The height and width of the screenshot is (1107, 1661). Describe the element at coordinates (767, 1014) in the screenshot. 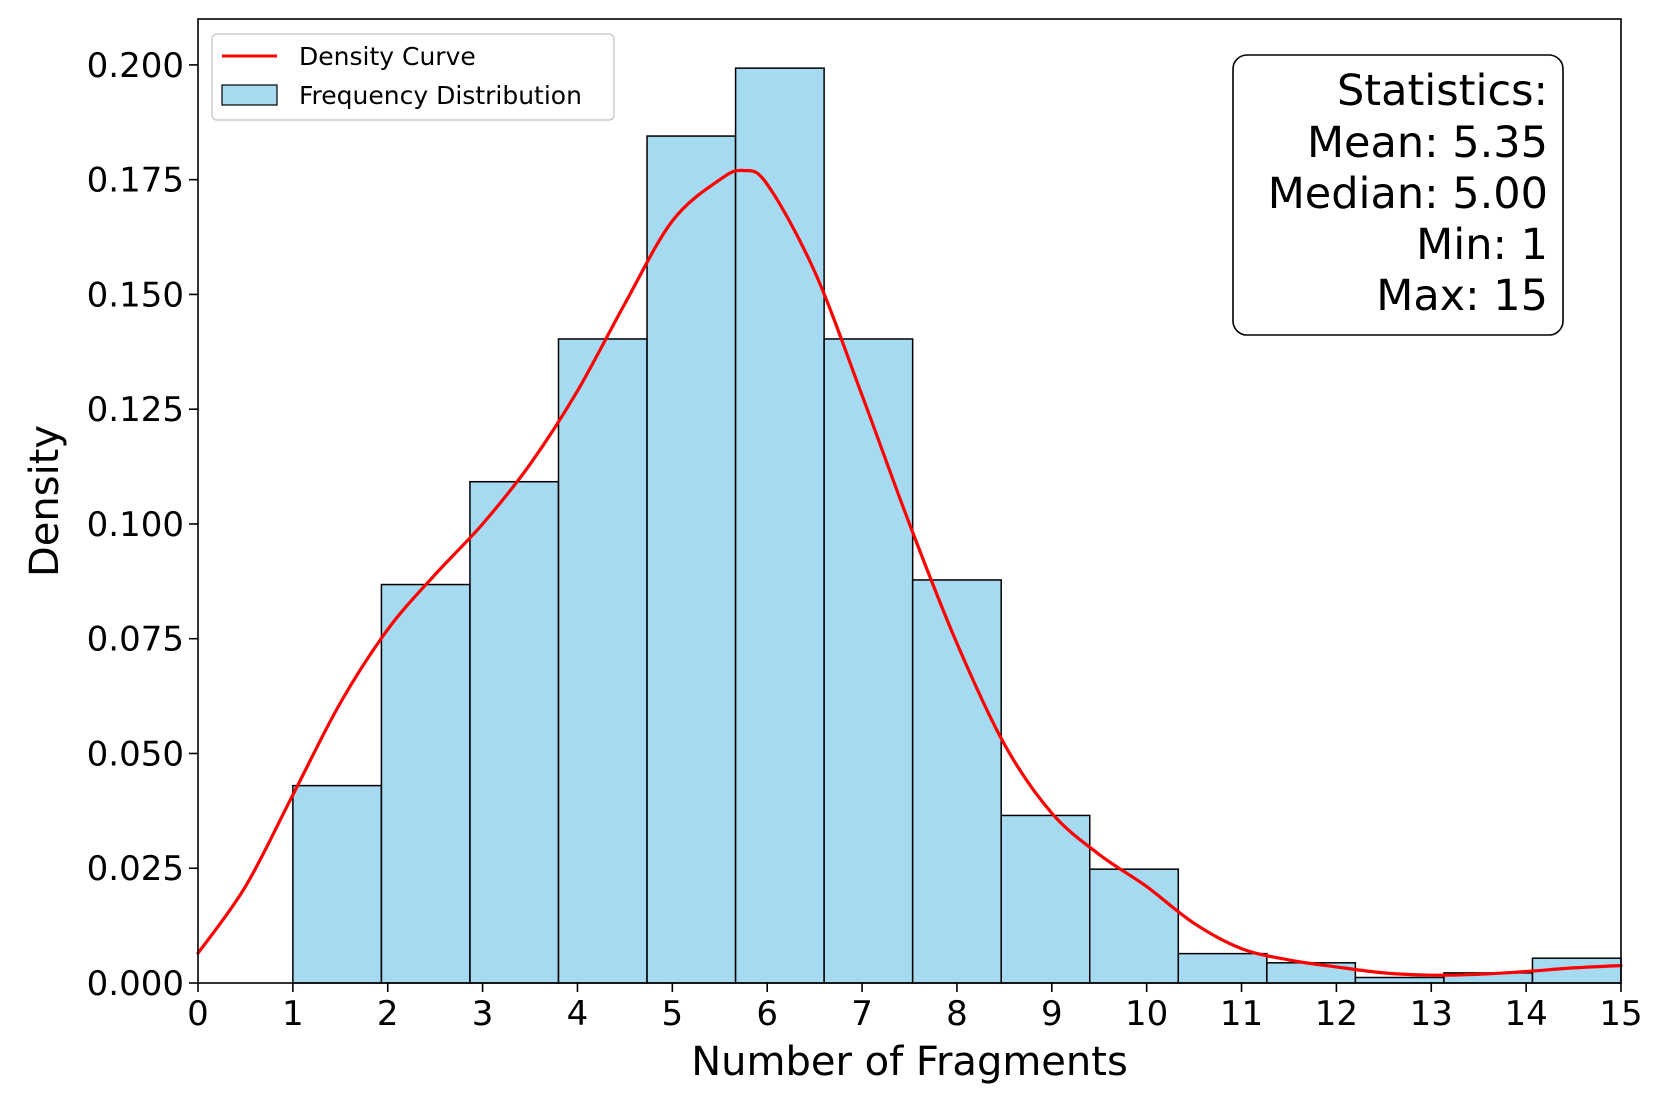

I see `x-tick-label: 6` at that location.